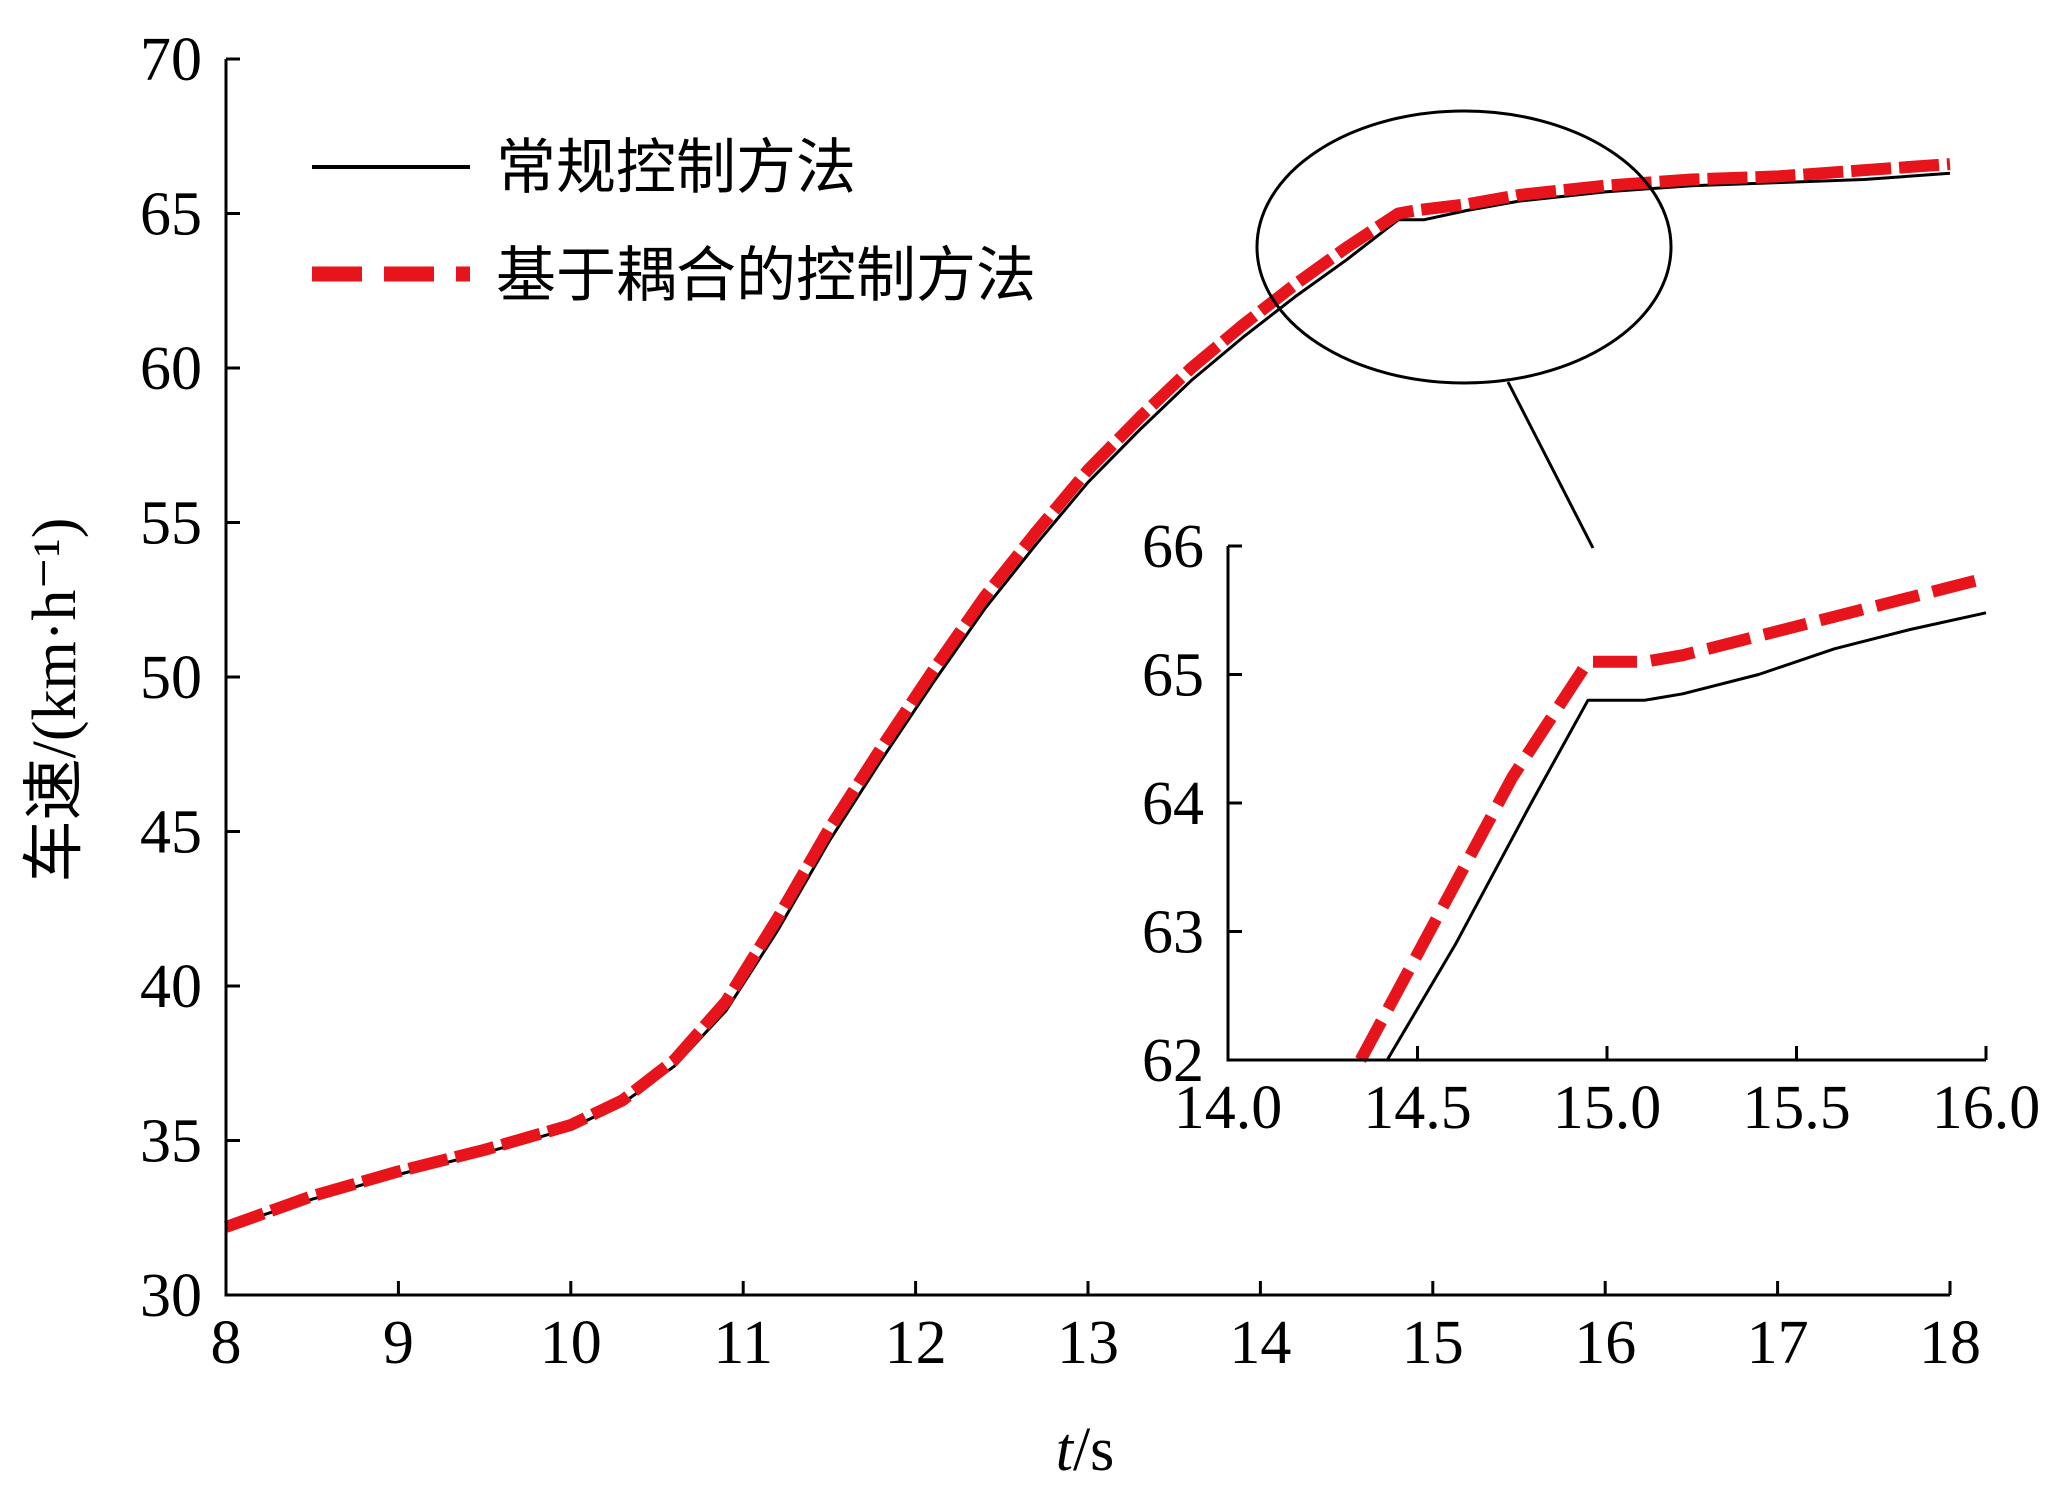 Image resolution: width=2048 pixels, height=1492 pixels. What do you see at coordinates (226, 1343) in the screenshot?
I see `x-tick-label: 8` at bounding box center [226, 1343].